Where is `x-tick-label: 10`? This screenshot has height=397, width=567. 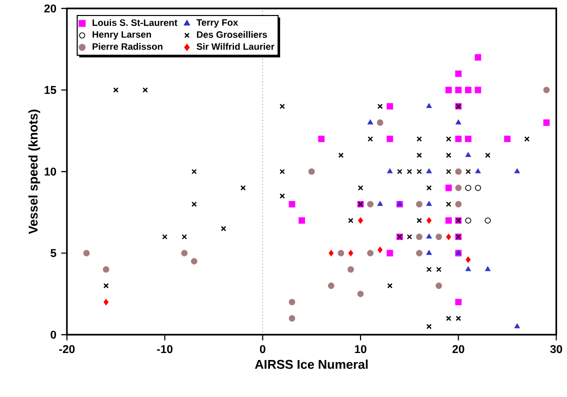 x-tick-label: 10 is located at coordinates (360, 349).